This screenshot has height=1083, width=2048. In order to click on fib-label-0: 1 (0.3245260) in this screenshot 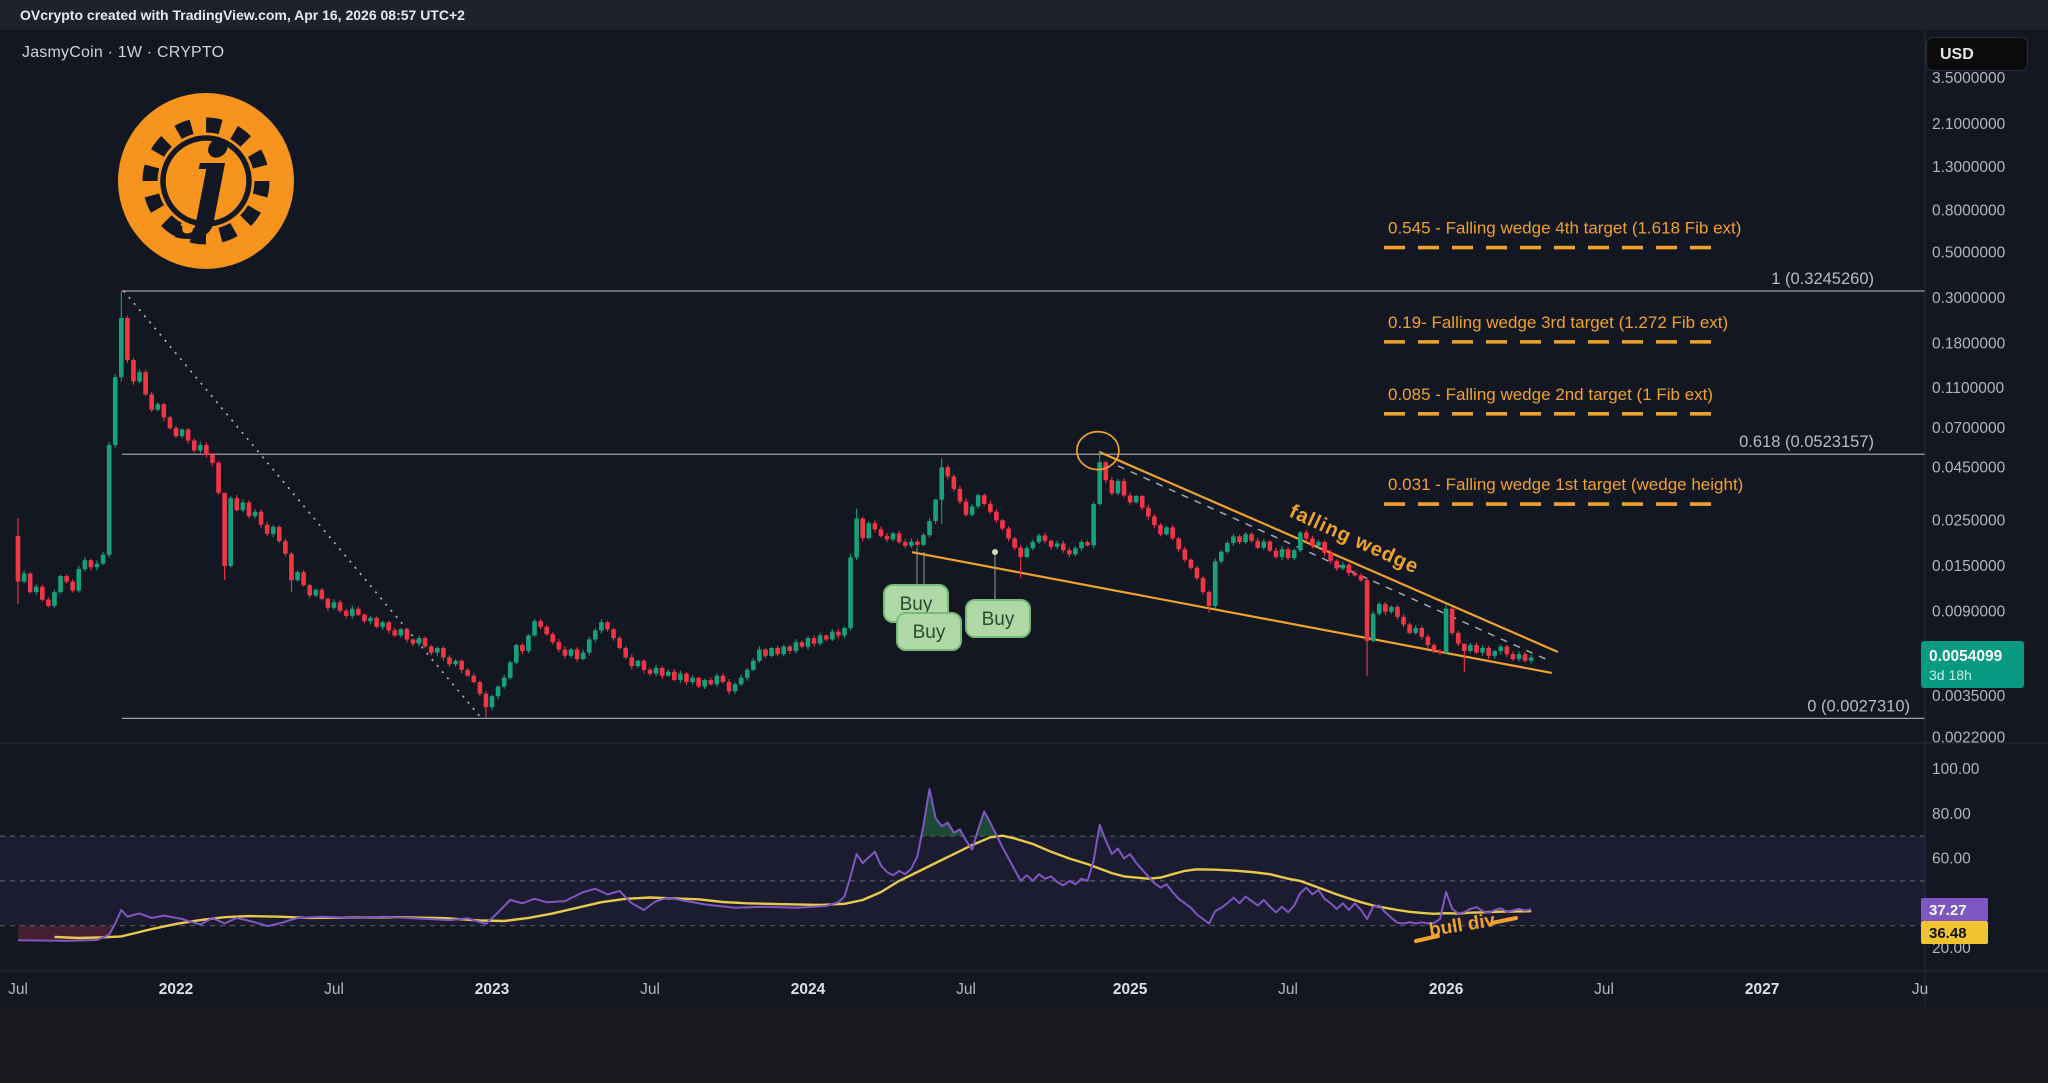, I will do `click(1822, 279)`.